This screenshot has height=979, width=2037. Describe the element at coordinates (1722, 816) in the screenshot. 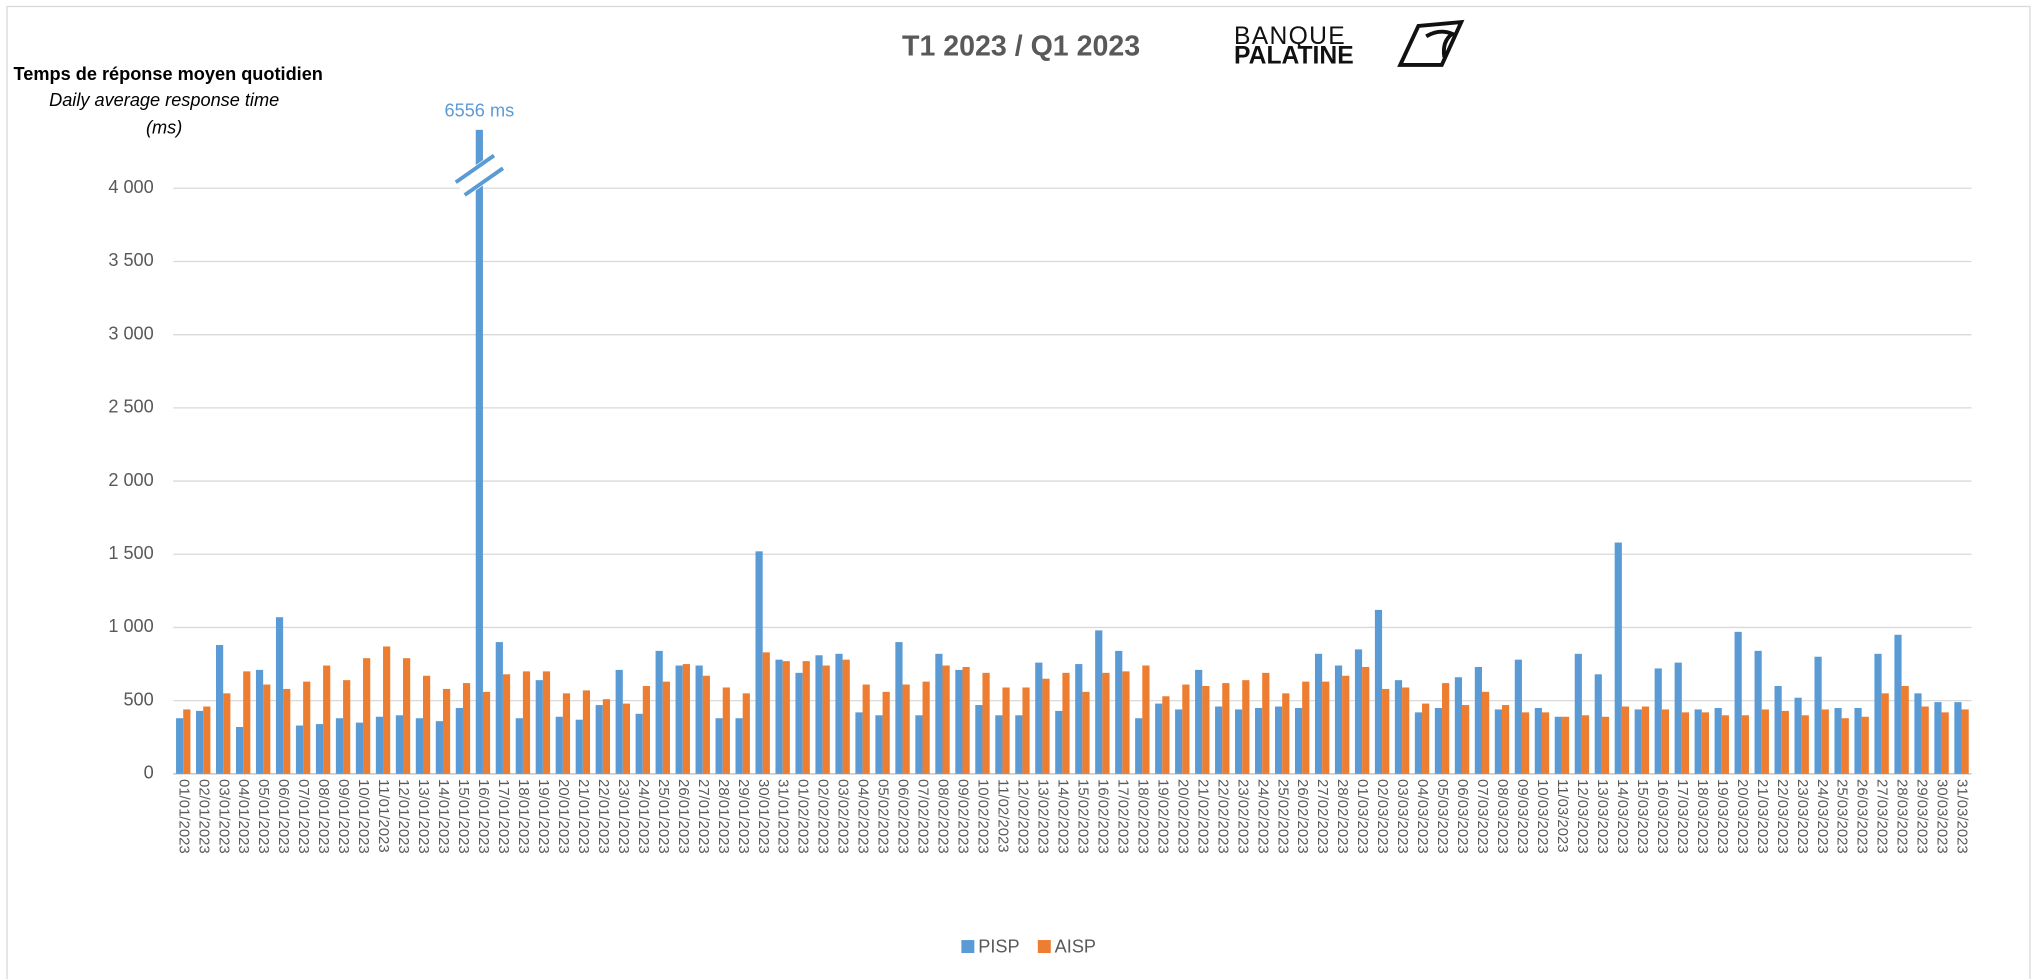

I see `x-tick-label: 19/03/2023` at that location.